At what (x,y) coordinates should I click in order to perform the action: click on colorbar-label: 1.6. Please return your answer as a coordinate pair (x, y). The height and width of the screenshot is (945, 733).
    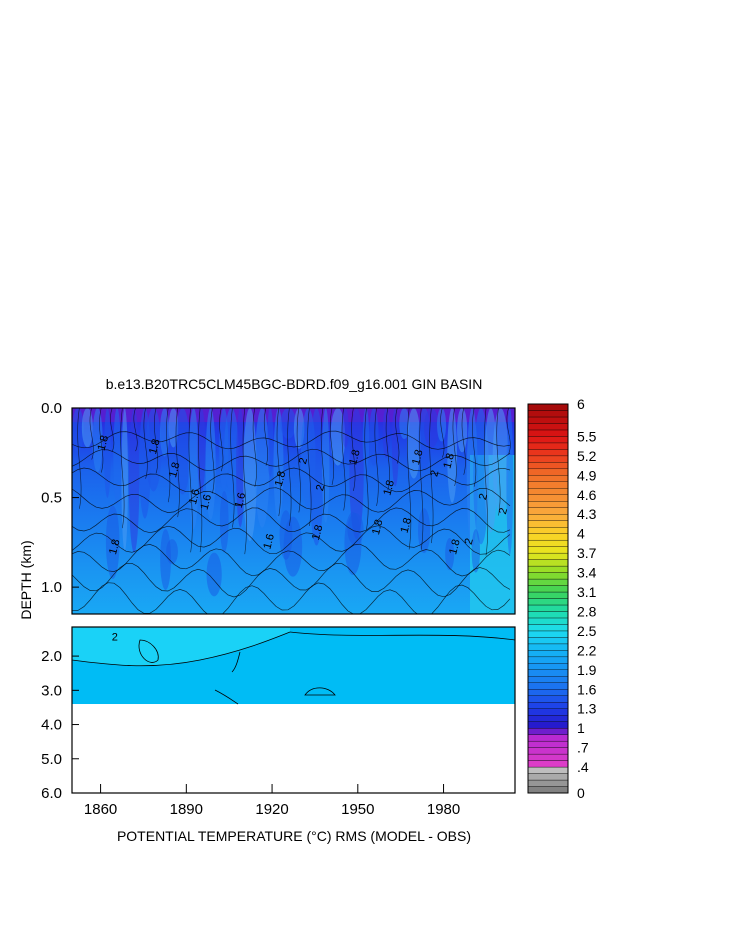
    Looking at the image, I should click on (587, 689).